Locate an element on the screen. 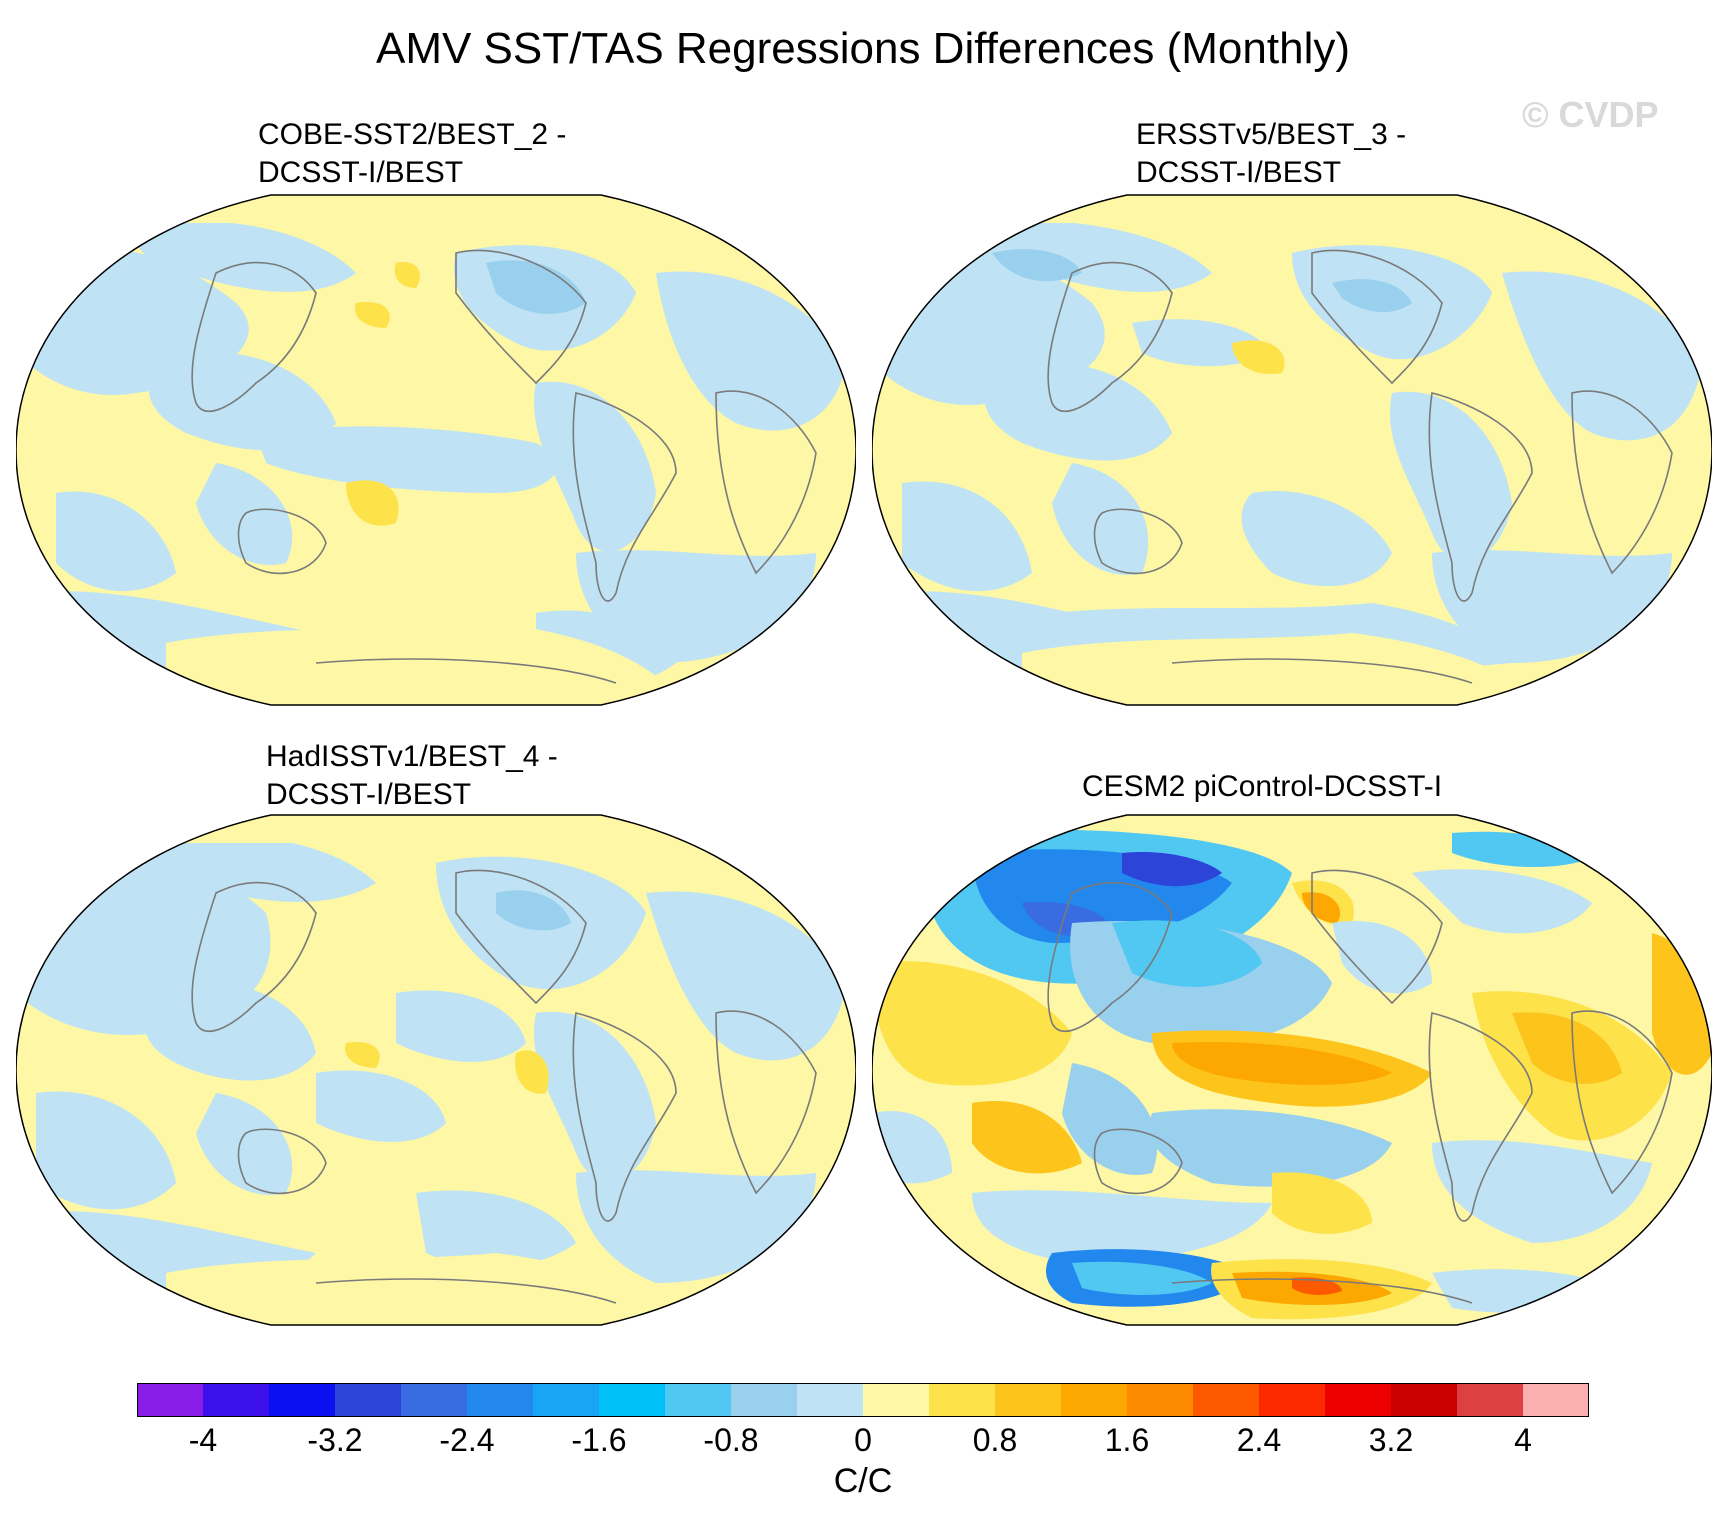 The height and width of the screenshot is (1526, 1726). colorbar-tick-label: 1.6 is located at coordinates (1127, 1440).